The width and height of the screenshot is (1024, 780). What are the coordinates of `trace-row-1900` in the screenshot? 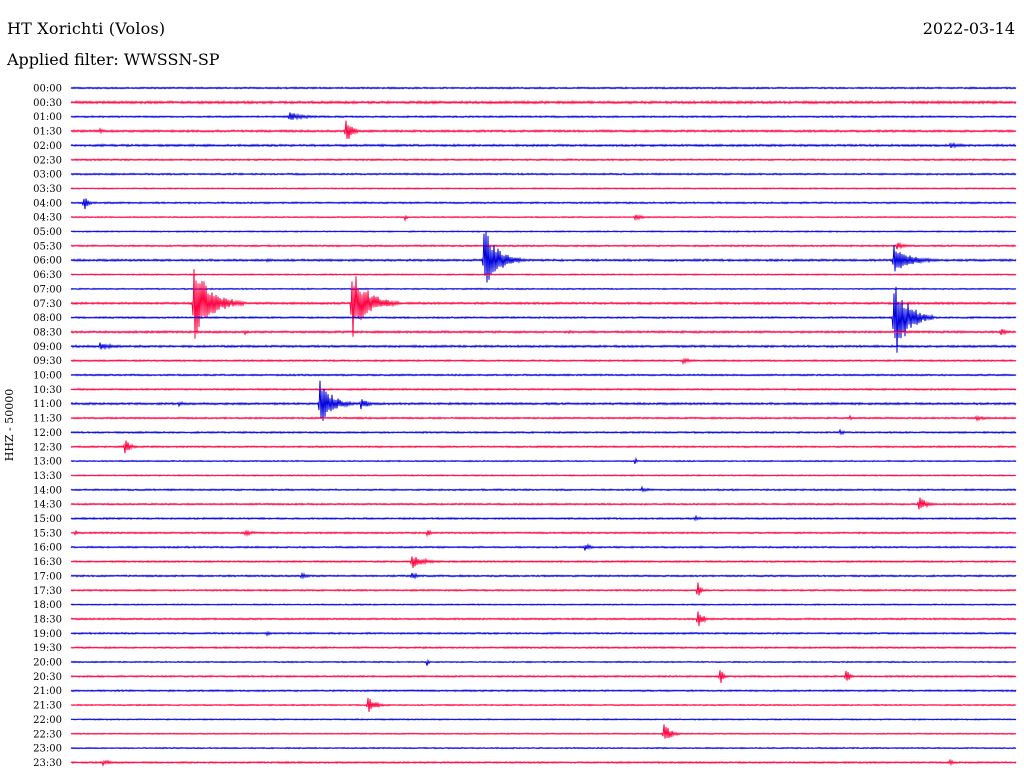 It's located at (543, 633).